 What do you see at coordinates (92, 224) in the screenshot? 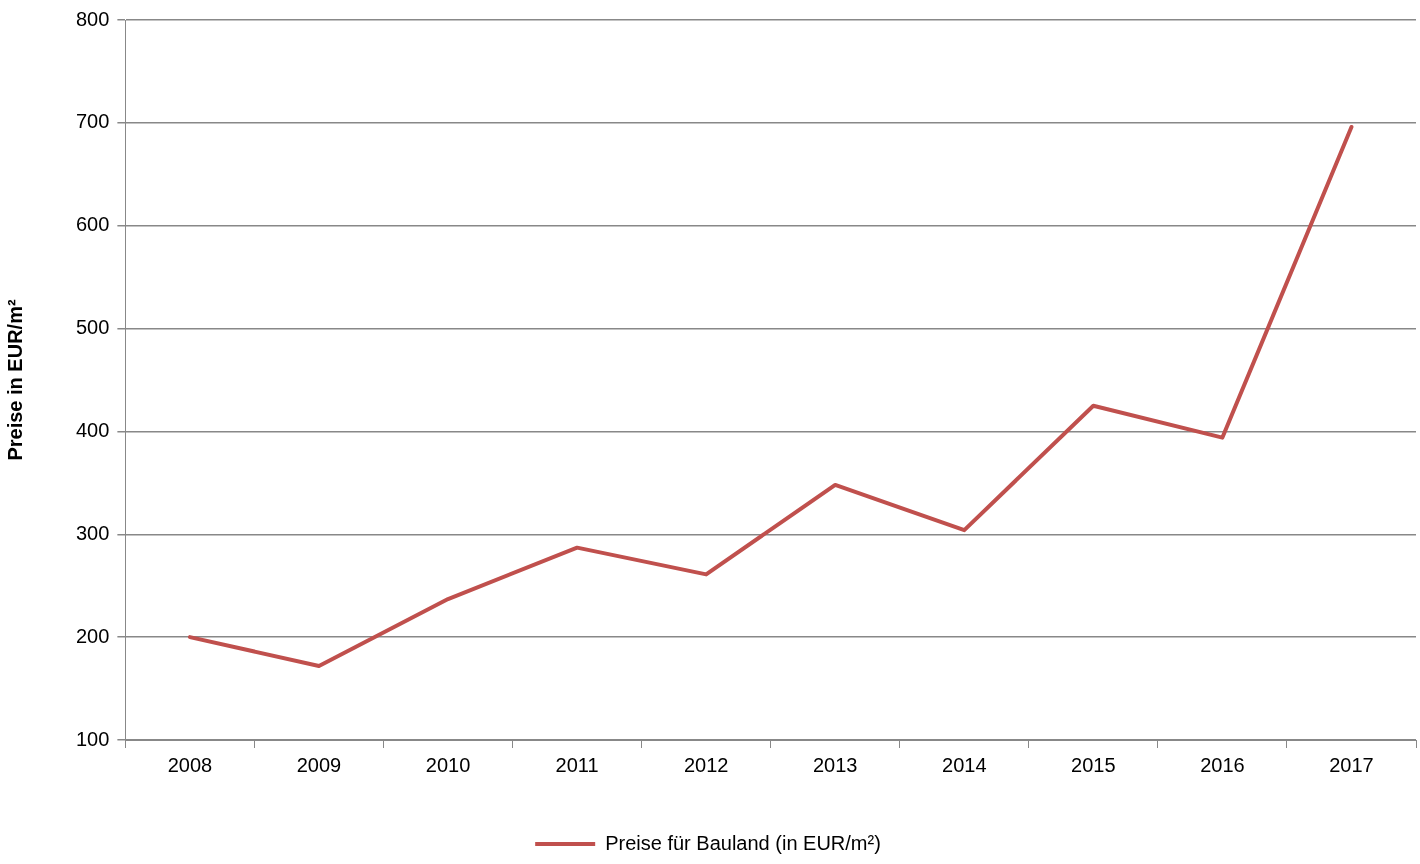
I see `y-tick-label: 600` at bounding box center [92, 224].